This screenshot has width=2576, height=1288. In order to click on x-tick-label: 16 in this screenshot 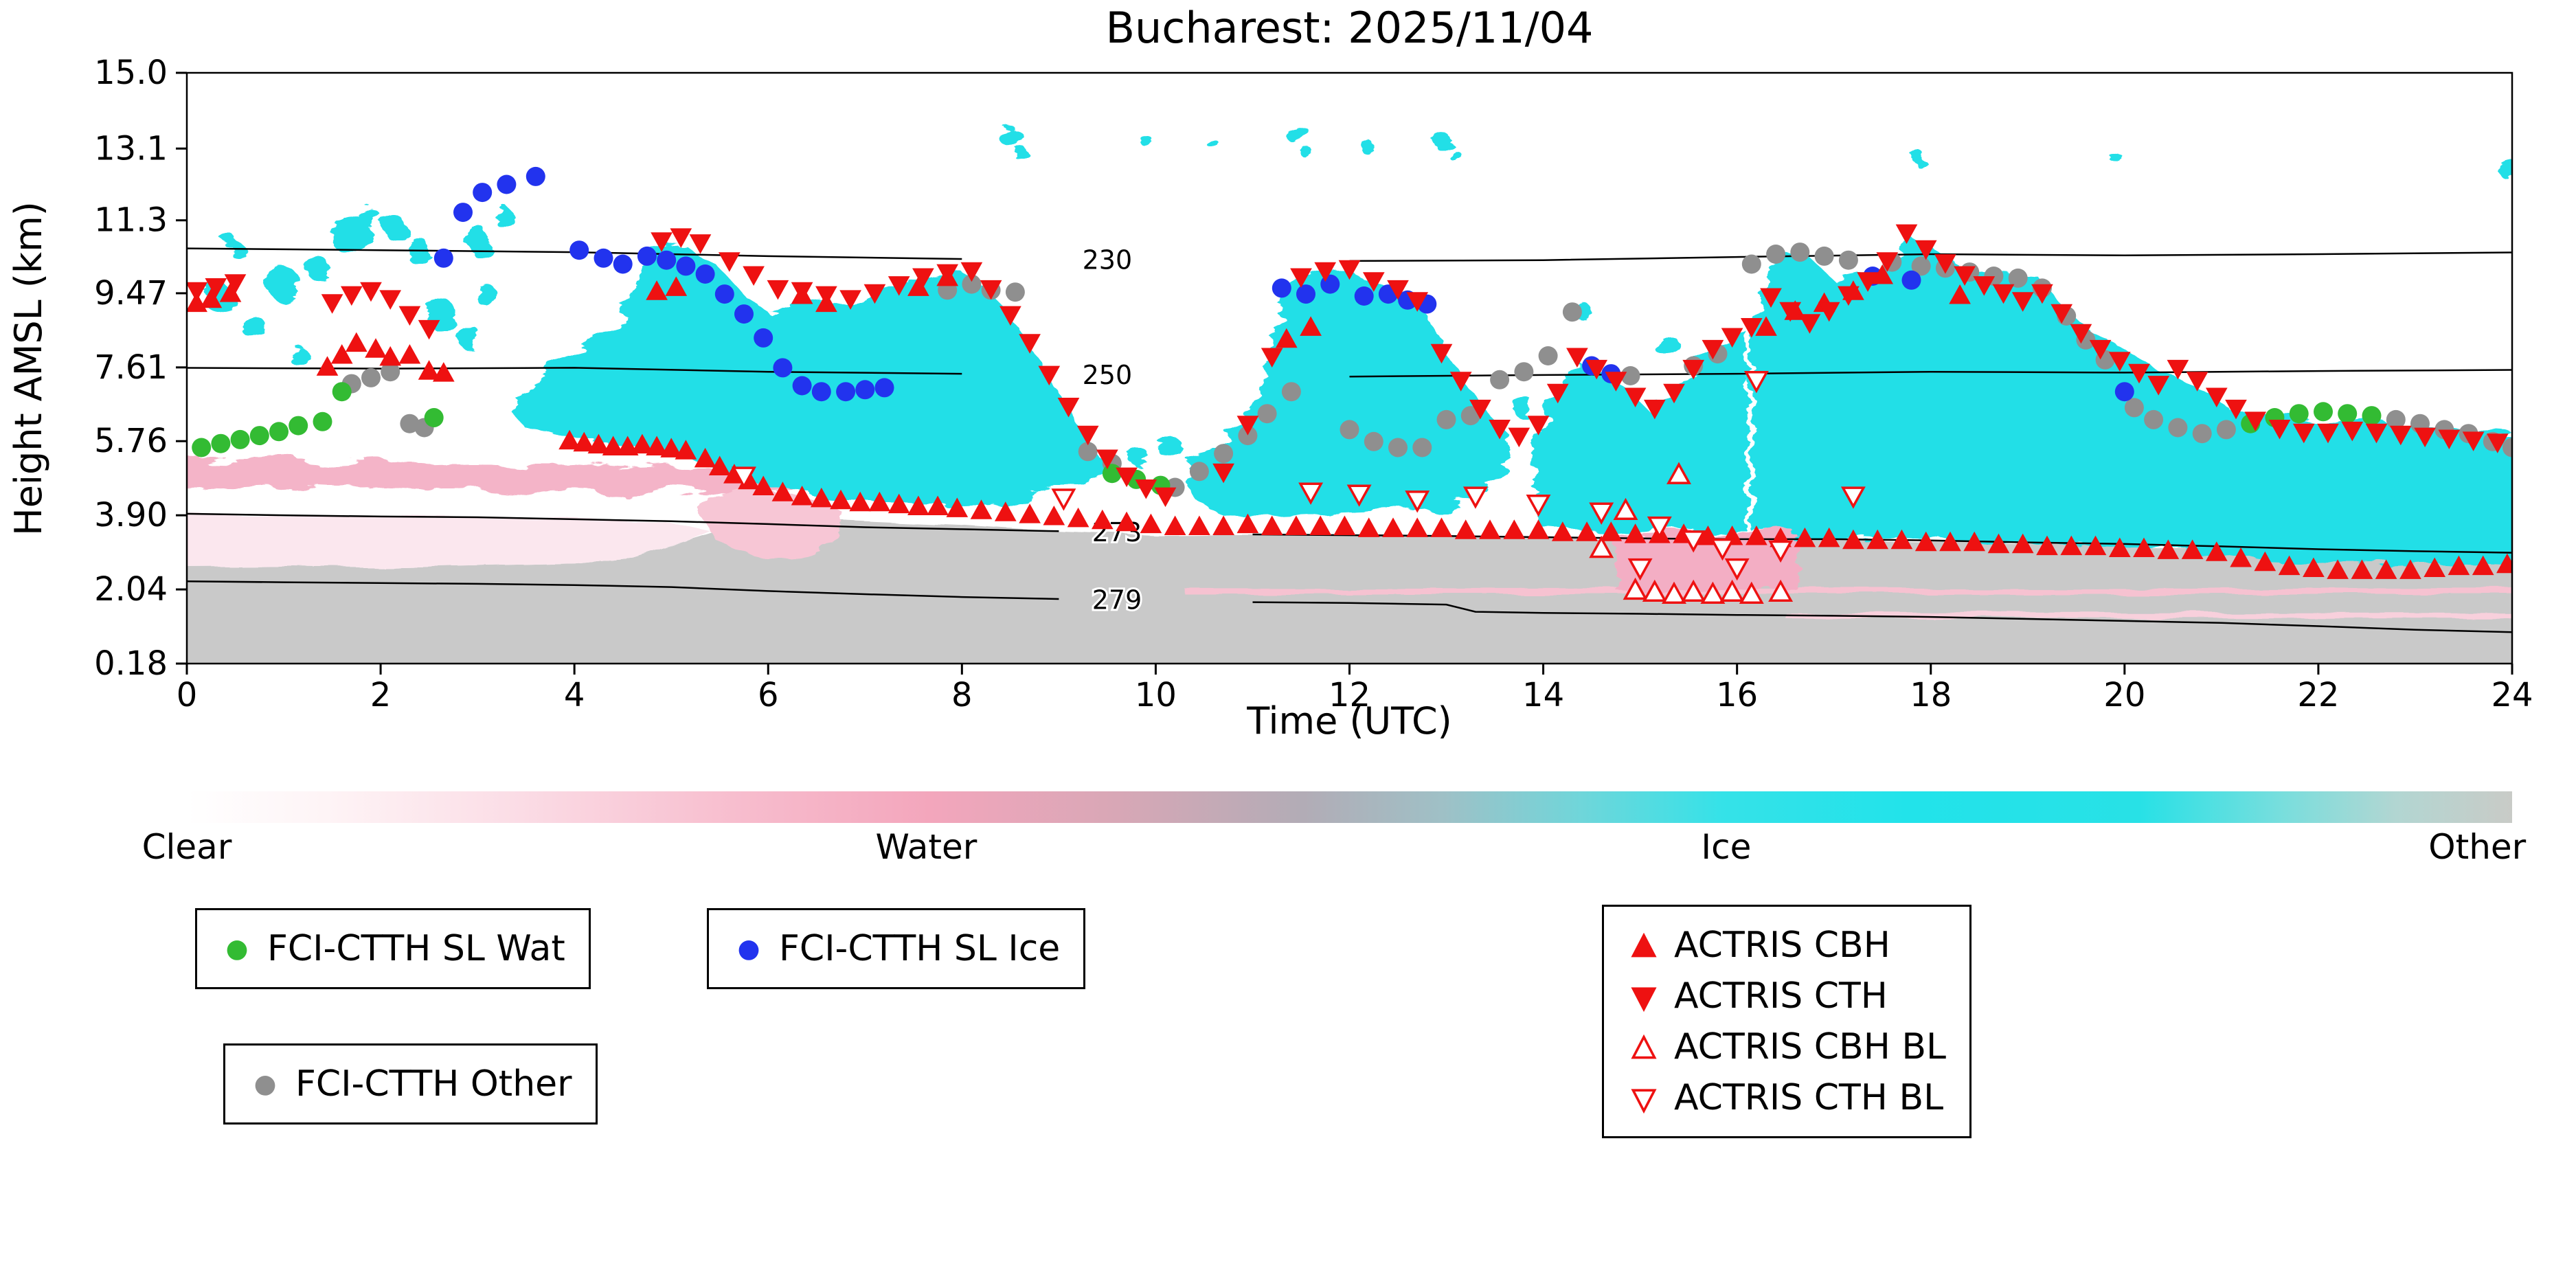, I will do `click(1737, 695)`.